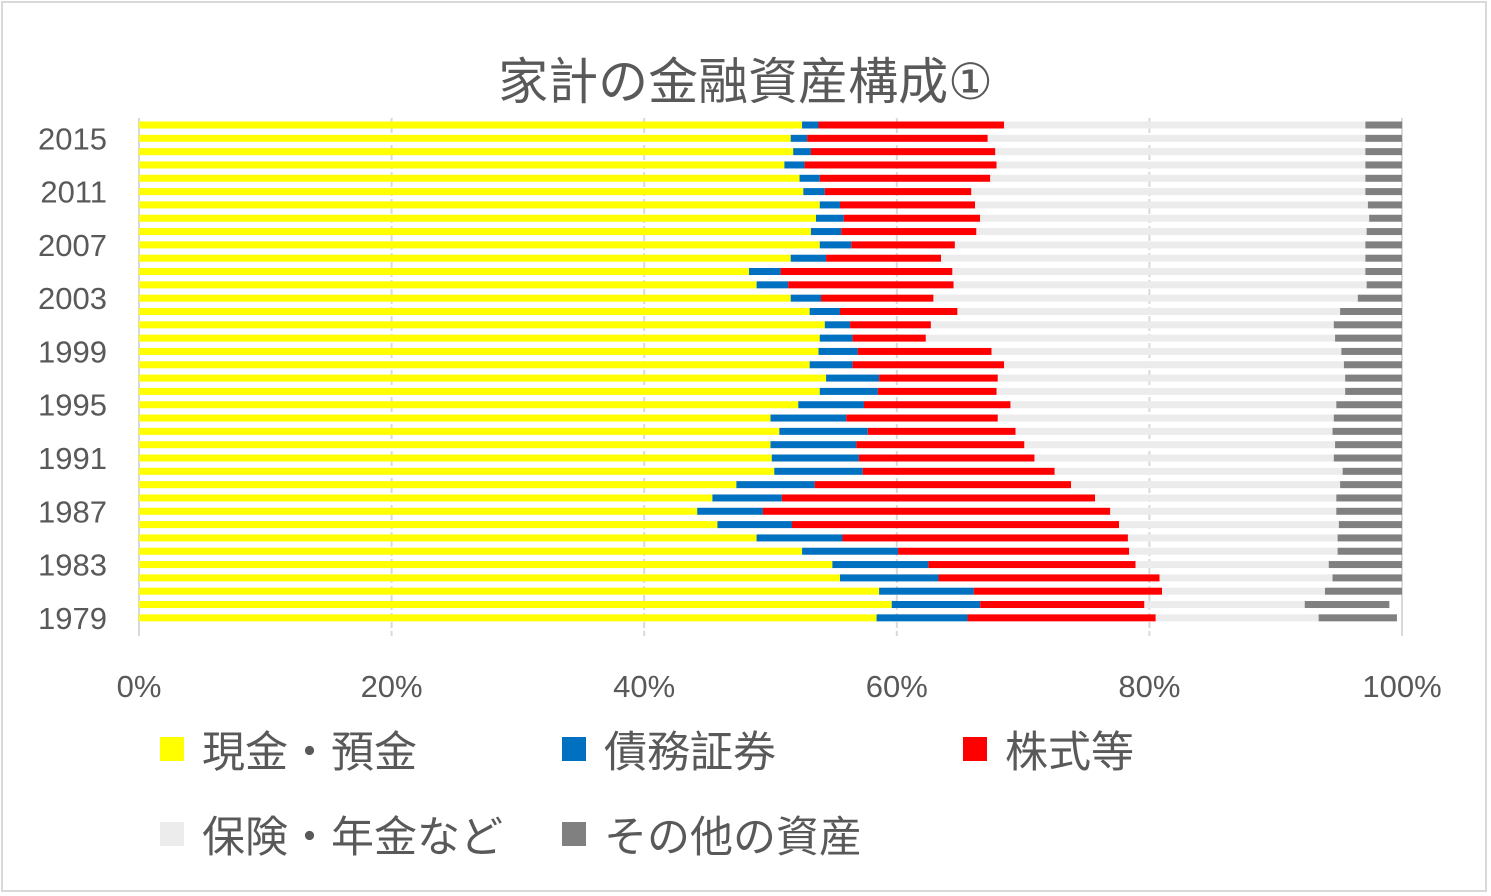  What do you see at coordinates (462, 165) in the screenshot?
I see `bar-2013-s0` at bounding box center [462, 165].